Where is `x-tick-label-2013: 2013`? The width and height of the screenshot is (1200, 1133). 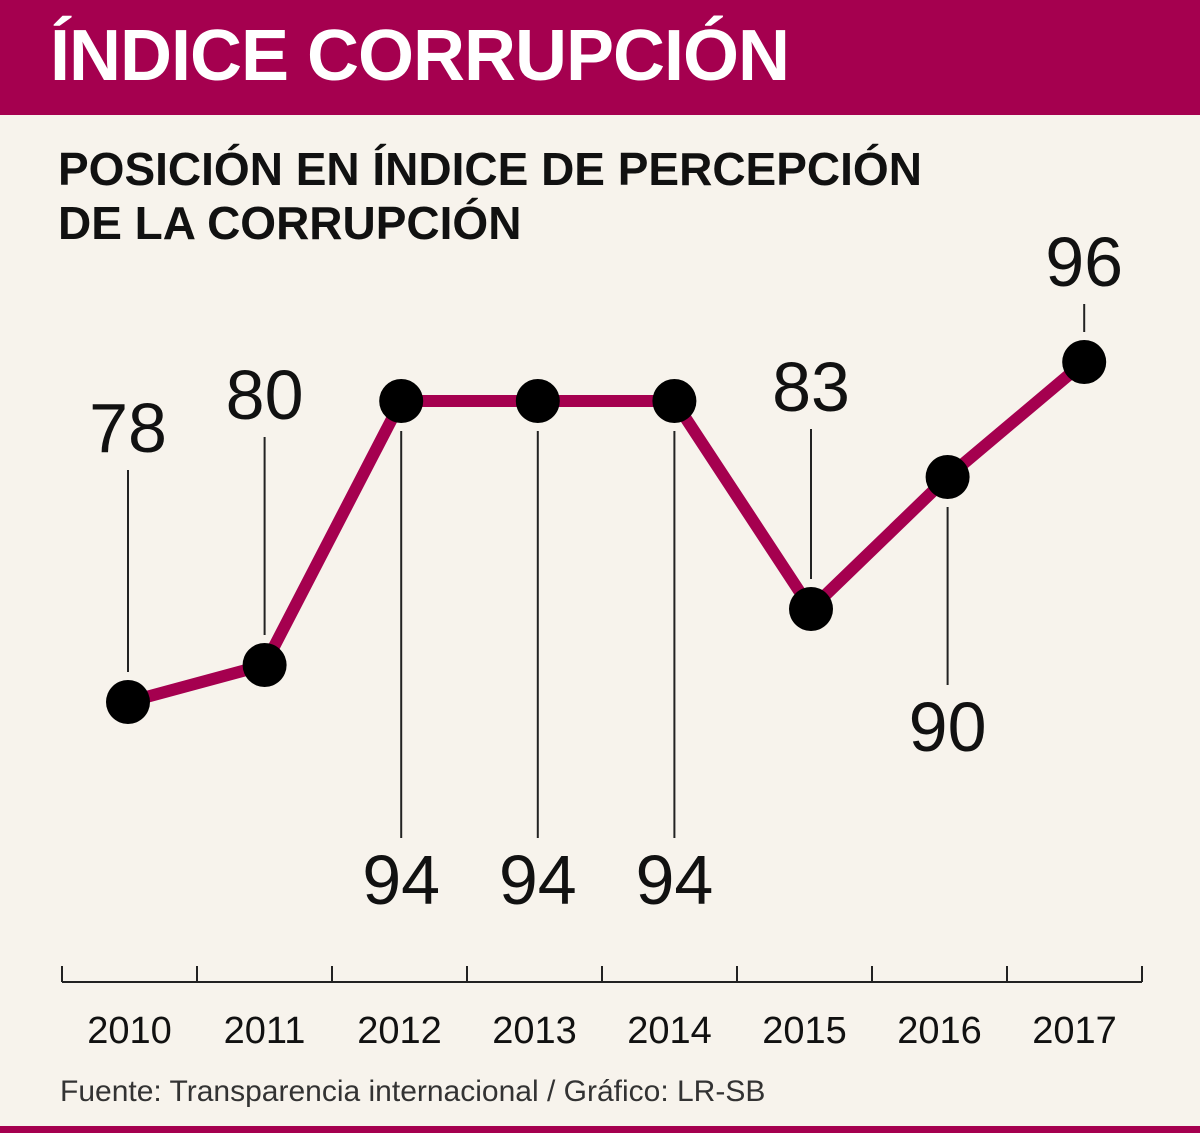 x-tick-label-2013: 2013 is located at coordinates (534, 1031).